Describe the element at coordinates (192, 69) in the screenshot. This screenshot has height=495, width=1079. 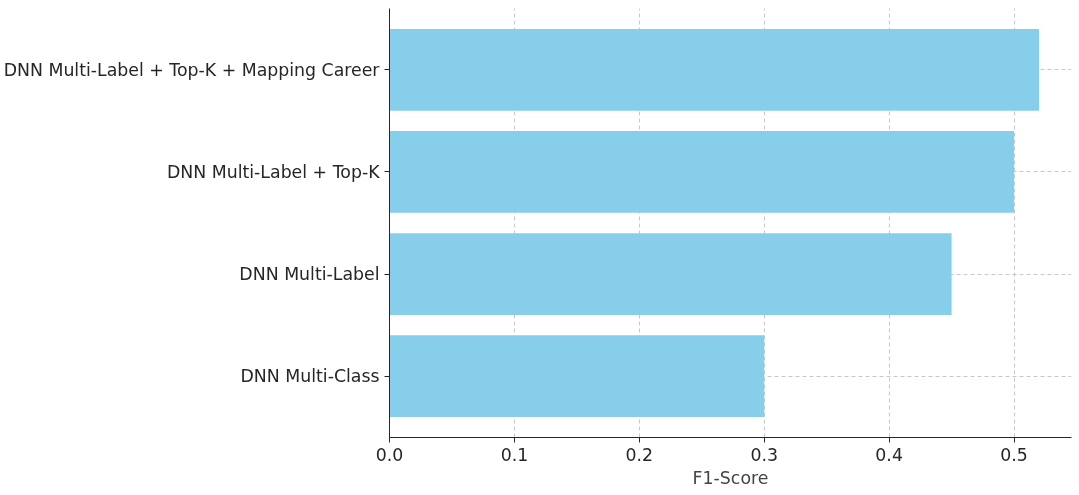
I see `y-tick-label: DNN Multi-Label + Top-K + Mapping Career` at that location.